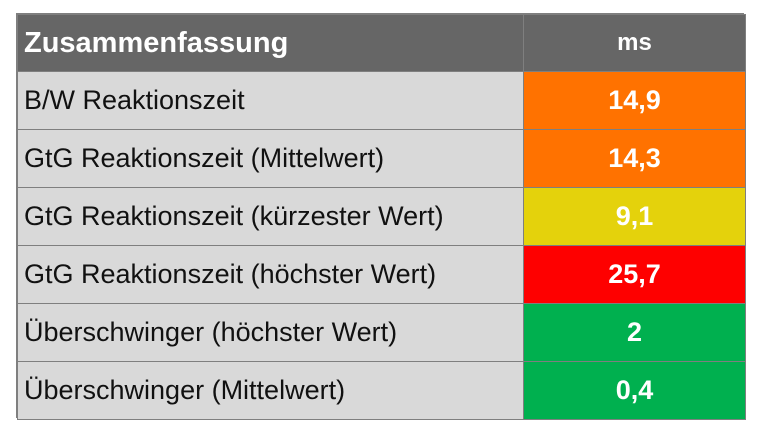 The width and height of the screenshot is (757, 430). I want to click on row-value: 0,4, so click(634, 390).